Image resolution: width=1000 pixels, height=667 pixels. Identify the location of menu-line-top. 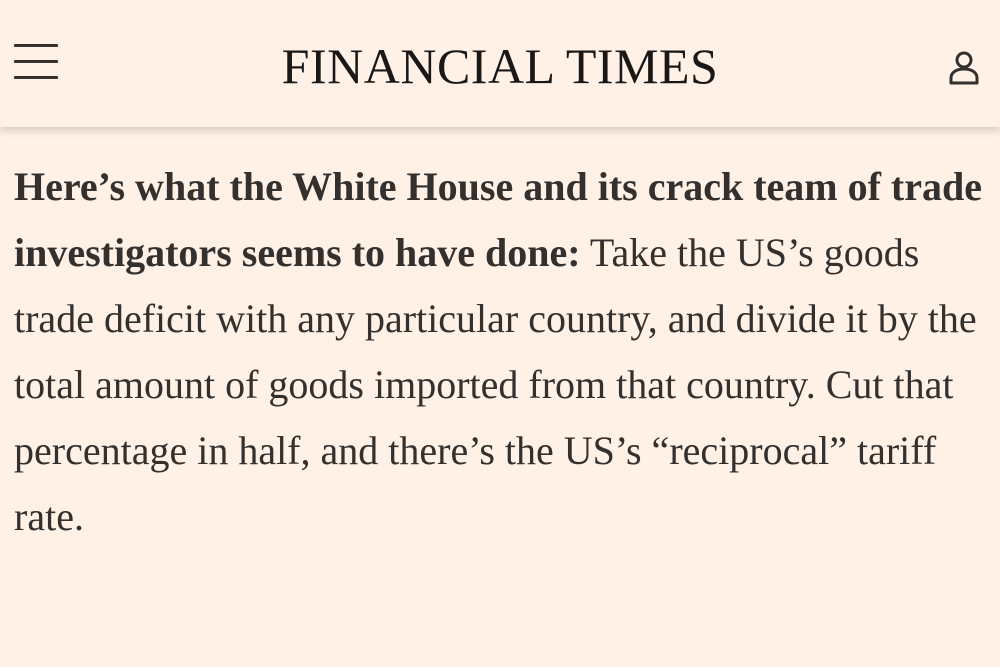
(36, 45).